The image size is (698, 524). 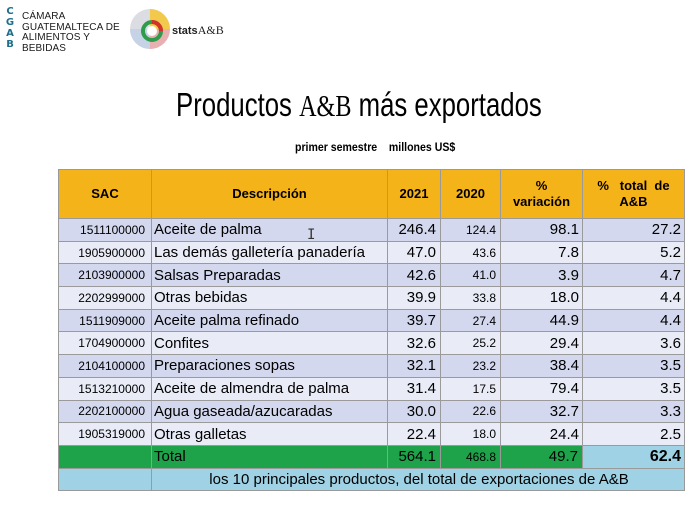 I want to click on cell-sac: 2202999000, so click(x=105, y=298).